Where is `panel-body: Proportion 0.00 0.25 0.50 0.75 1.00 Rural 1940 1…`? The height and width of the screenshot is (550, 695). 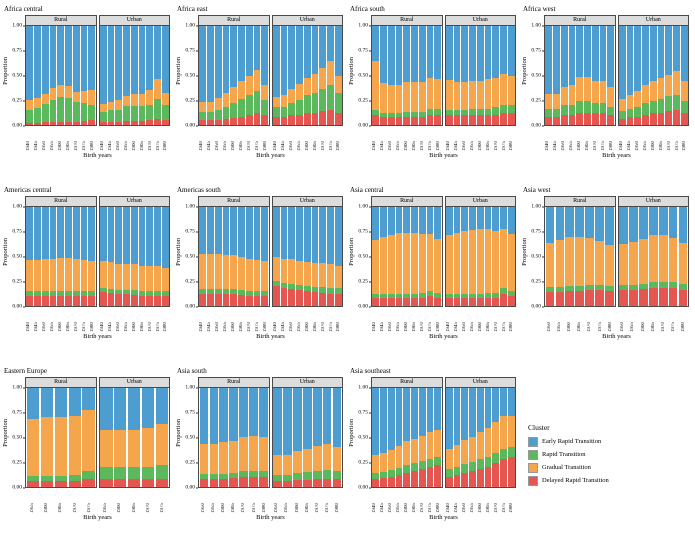
panel-body: Proportion 0.00 0.25 0.50 0.75 1.00 Rural 1940 1… is located at coordinates (433, 445).